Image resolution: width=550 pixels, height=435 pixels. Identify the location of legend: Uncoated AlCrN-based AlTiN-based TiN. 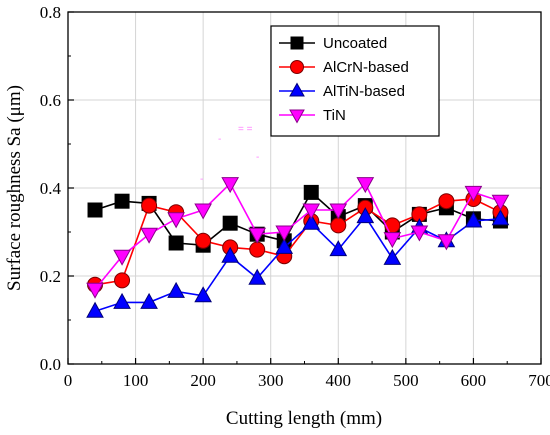
(355, 81).